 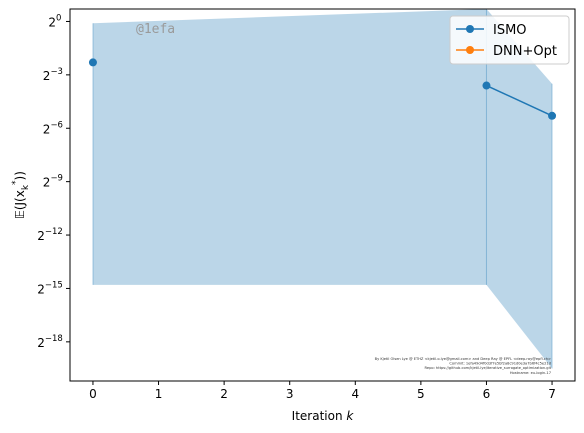 What do you see at coordinates (53, 75) in the screenshot?
I see `y-tick-label: 2−3` at bounding box center [53, 75].